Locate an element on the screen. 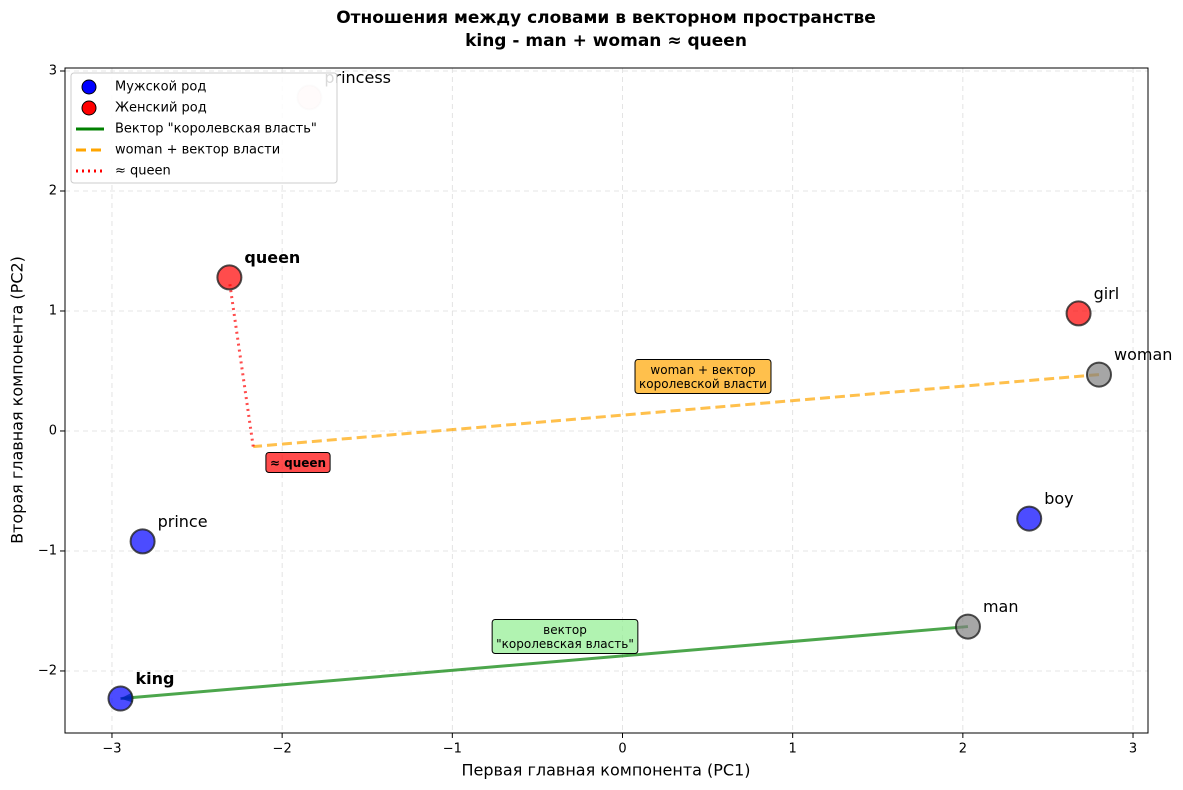  y-tick-label: −2 is located at coordinates (47, 670).